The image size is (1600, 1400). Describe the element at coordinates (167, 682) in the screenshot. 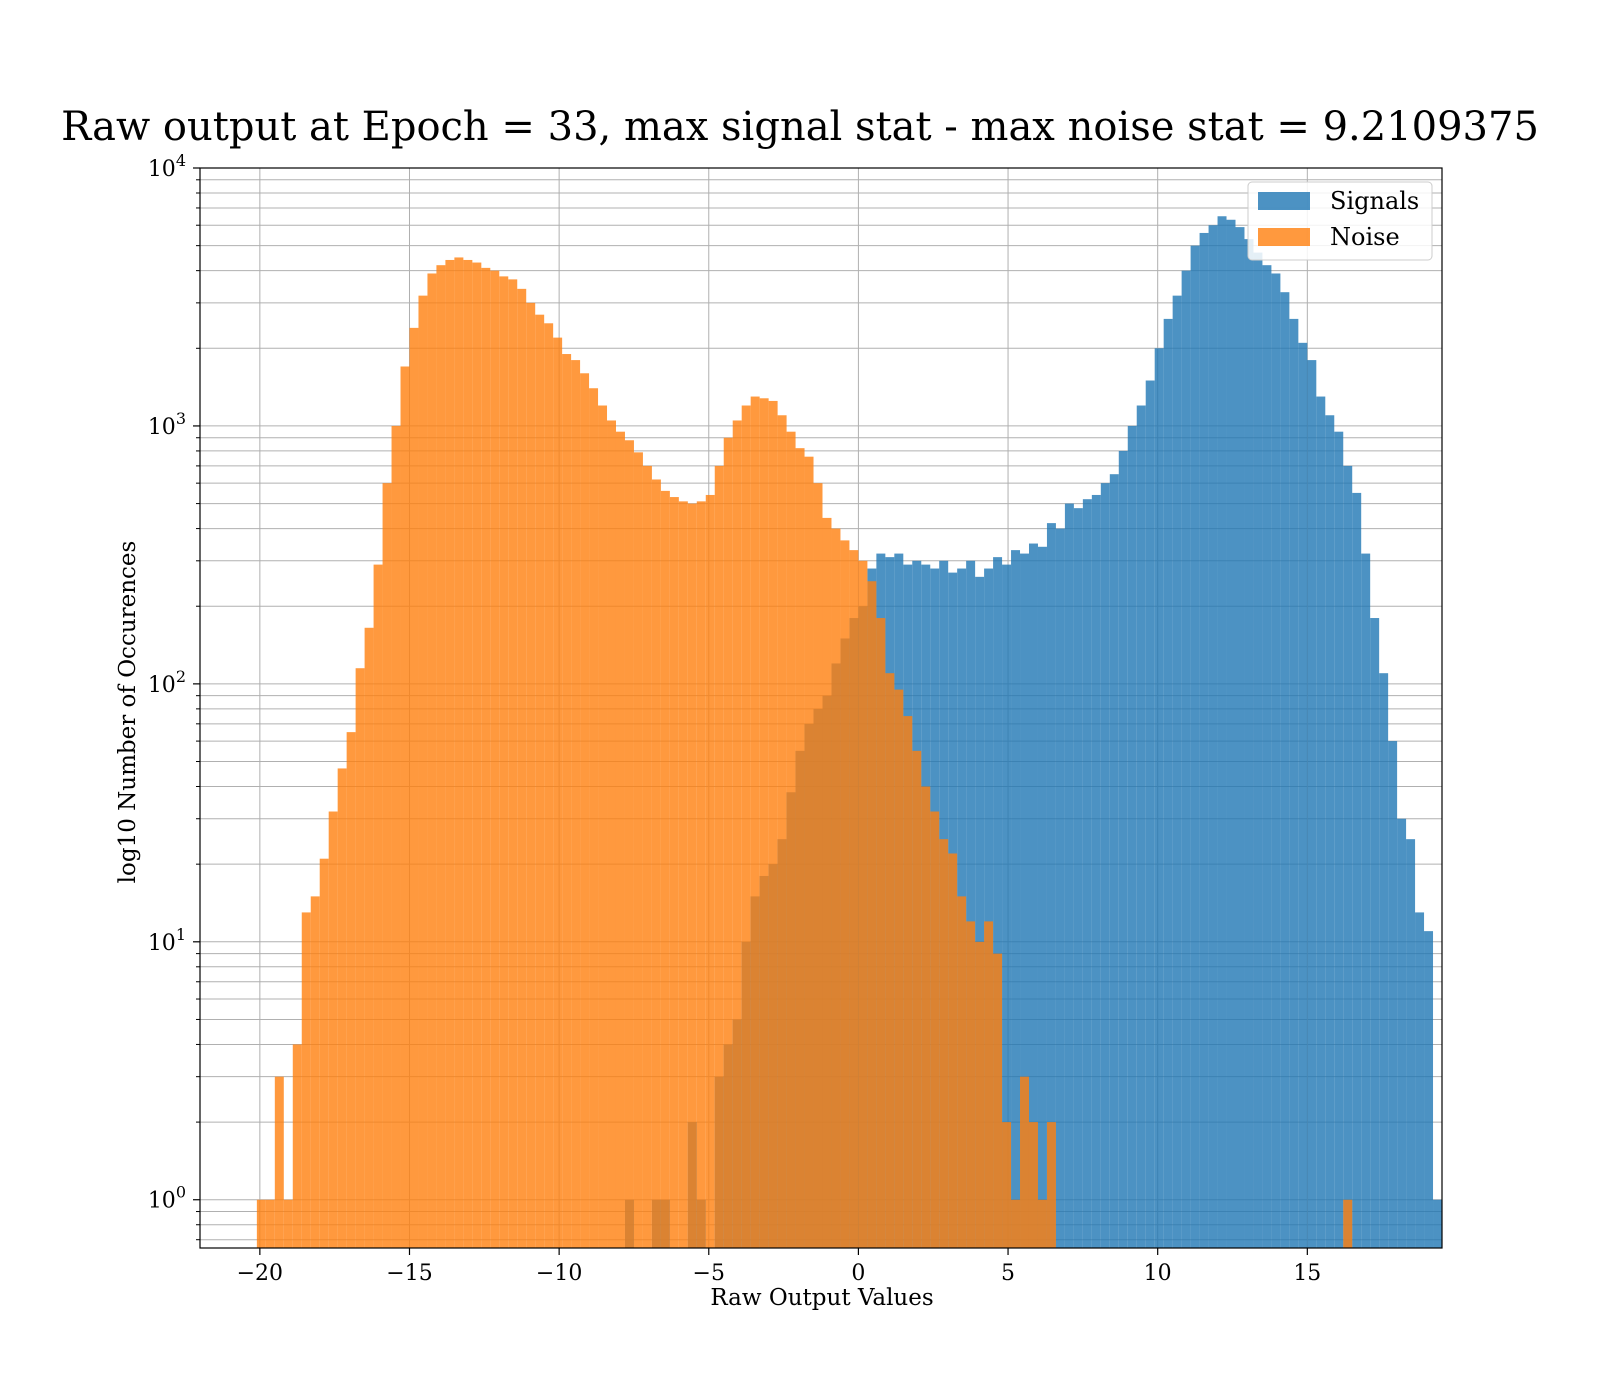

I see `y-tick-label: 10²` at that location.